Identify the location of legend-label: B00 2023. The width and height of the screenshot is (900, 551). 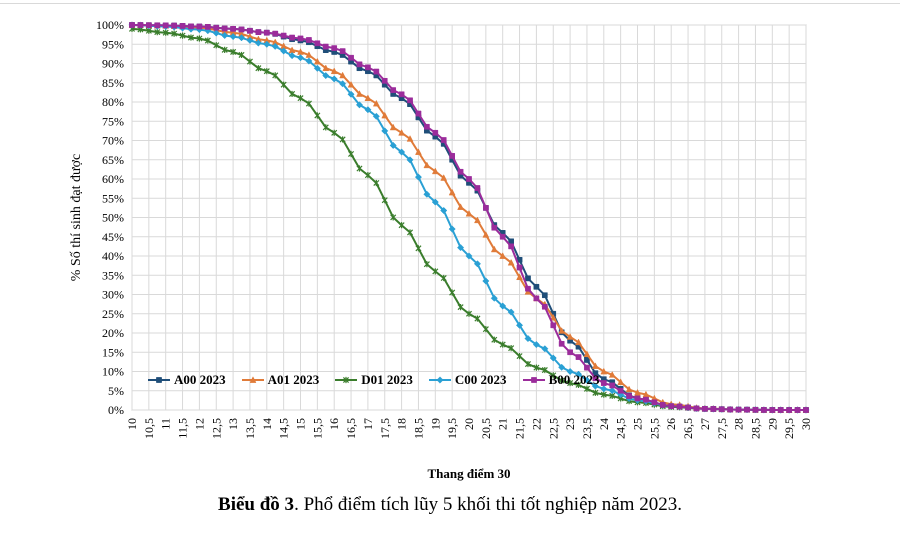
(574, 379).